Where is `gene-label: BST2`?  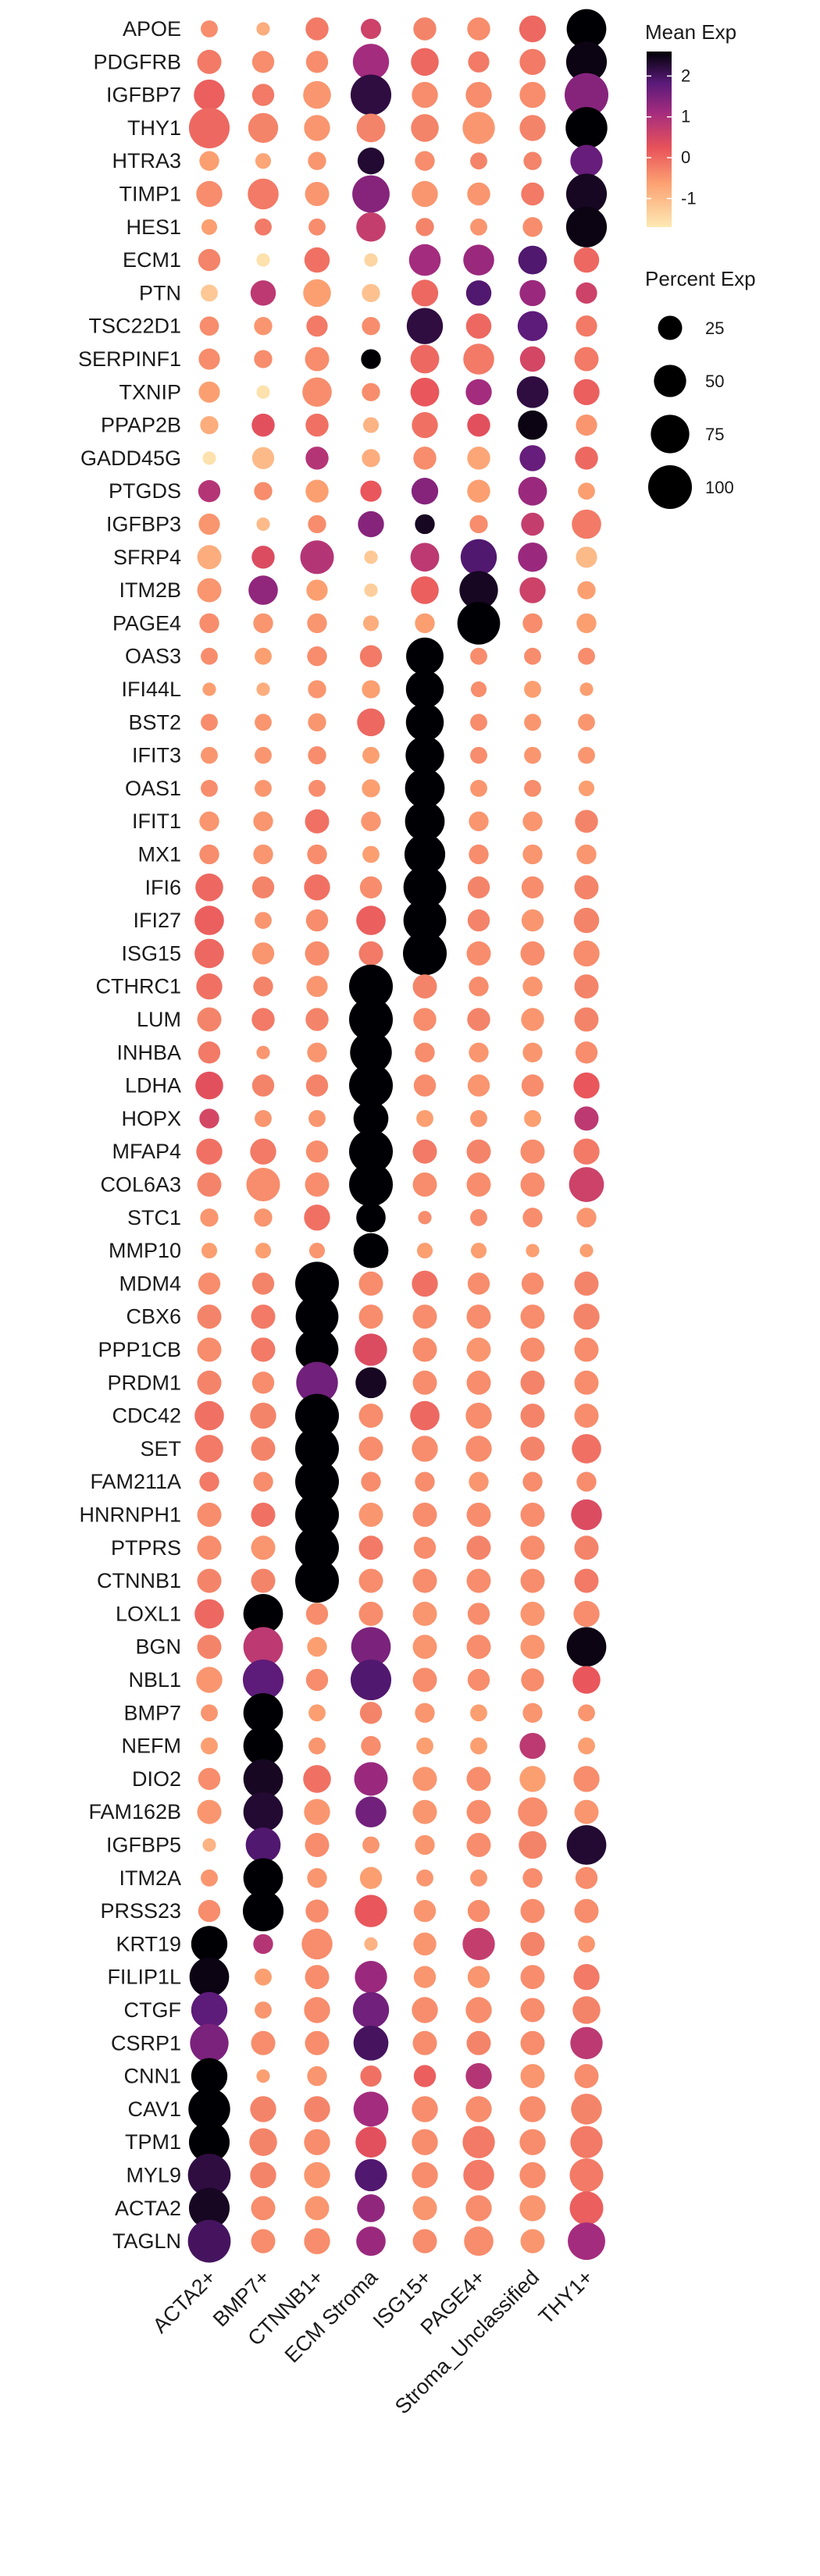
gene-label: BST2 is located at coordinates (154, 722).